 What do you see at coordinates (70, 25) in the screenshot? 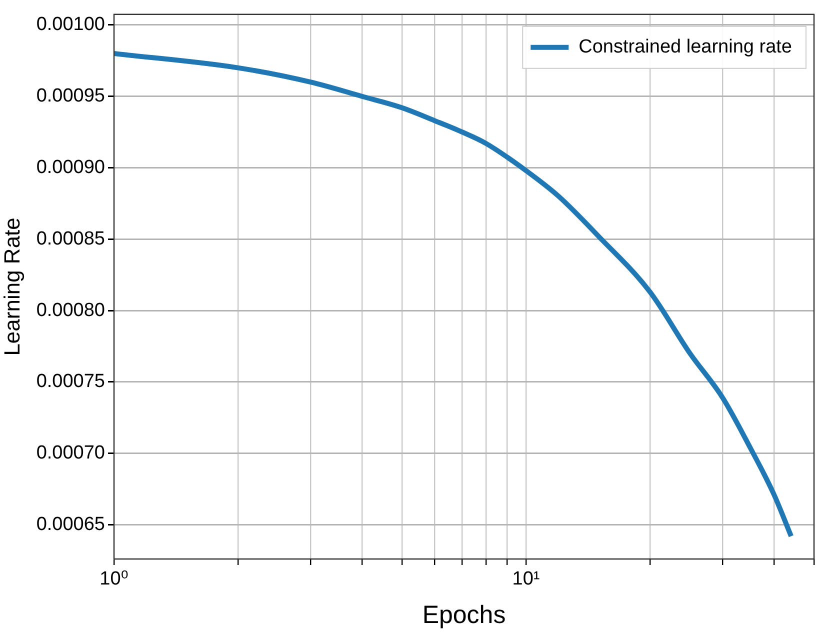
I see `y-tick-label: 0.00100` at bounding box center [70, 25].